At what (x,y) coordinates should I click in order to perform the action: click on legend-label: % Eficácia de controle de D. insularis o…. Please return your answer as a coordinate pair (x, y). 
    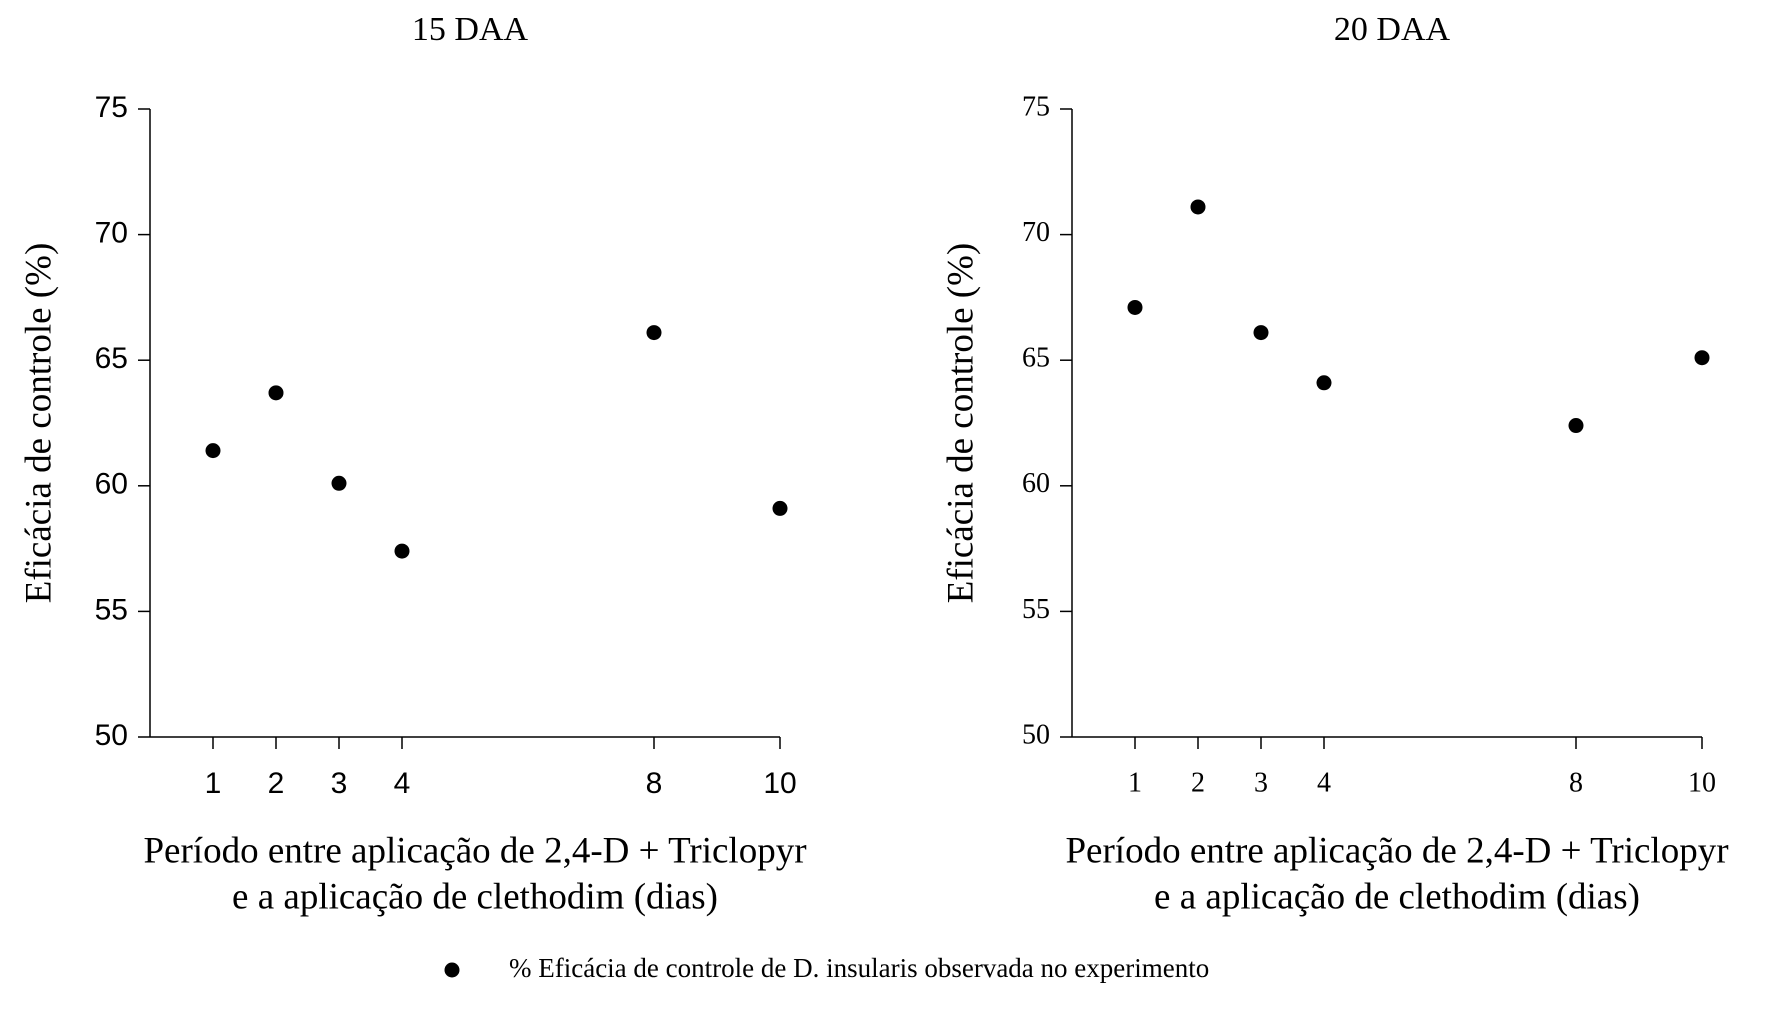
    Looking at the image, I should click on (859, 968).